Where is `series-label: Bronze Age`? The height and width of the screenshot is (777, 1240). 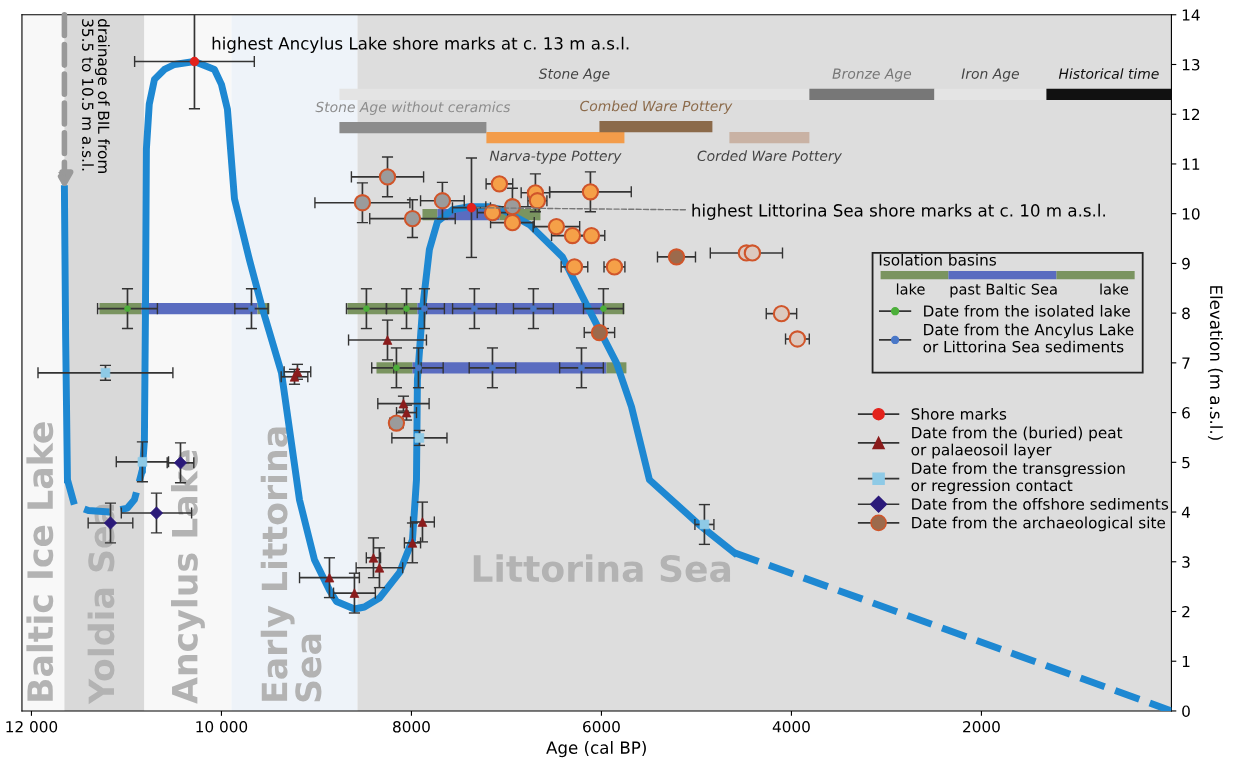 series-label: Bronze Age is located at coordinates (872, 75).